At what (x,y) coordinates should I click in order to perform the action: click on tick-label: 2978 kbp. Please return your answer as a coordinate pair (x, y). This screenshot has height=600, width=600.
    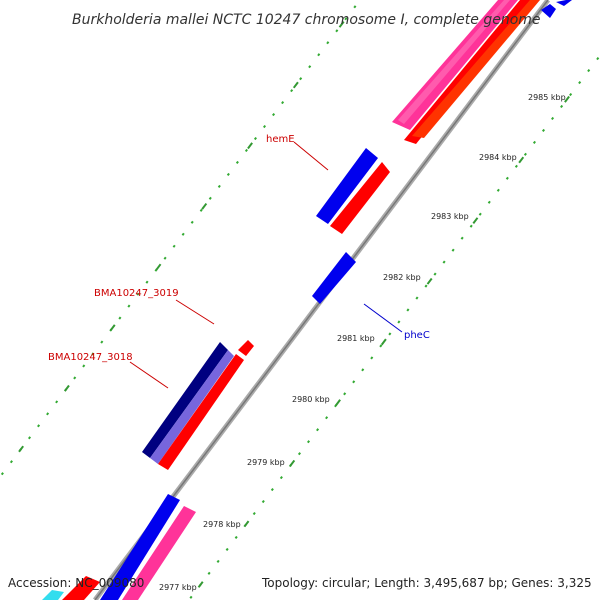
    Looking at the image, I should click on (222, 524).